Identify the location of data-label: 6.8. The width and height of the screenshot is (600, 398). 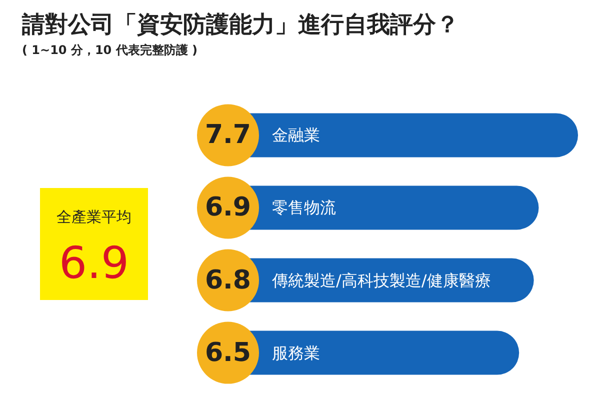
(228, 280).